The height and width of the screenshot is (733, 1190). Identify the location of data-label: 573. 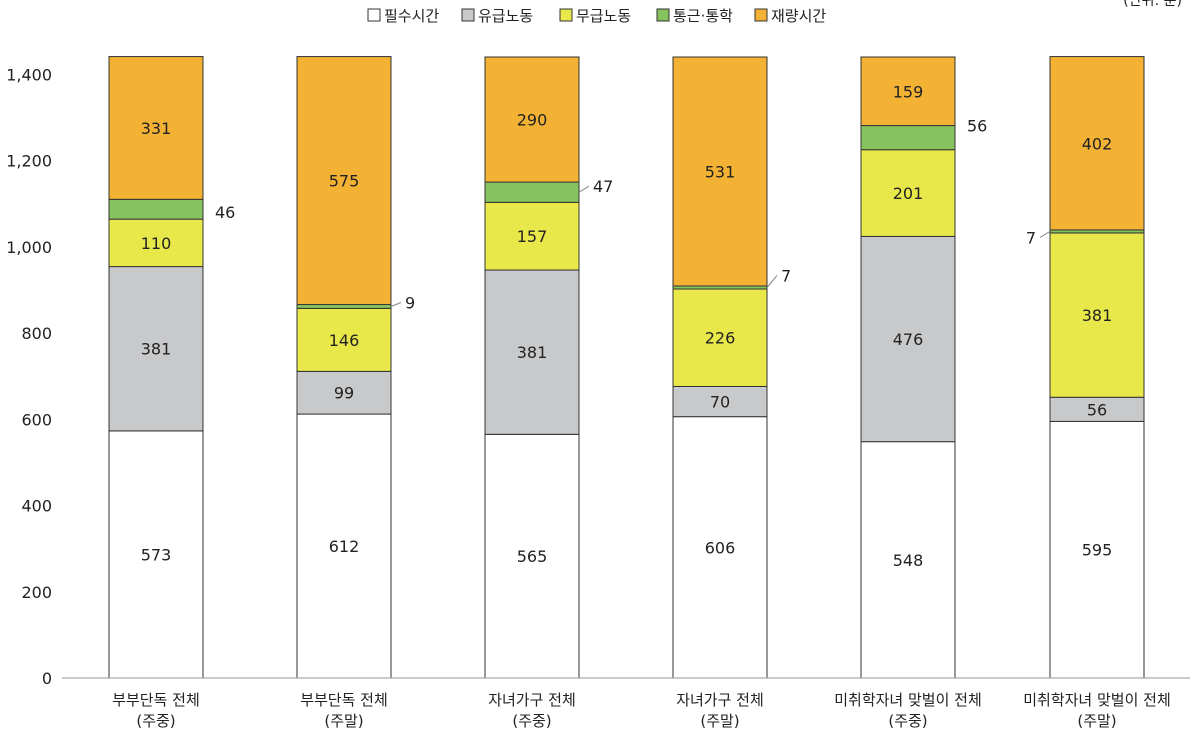
(156, 554).